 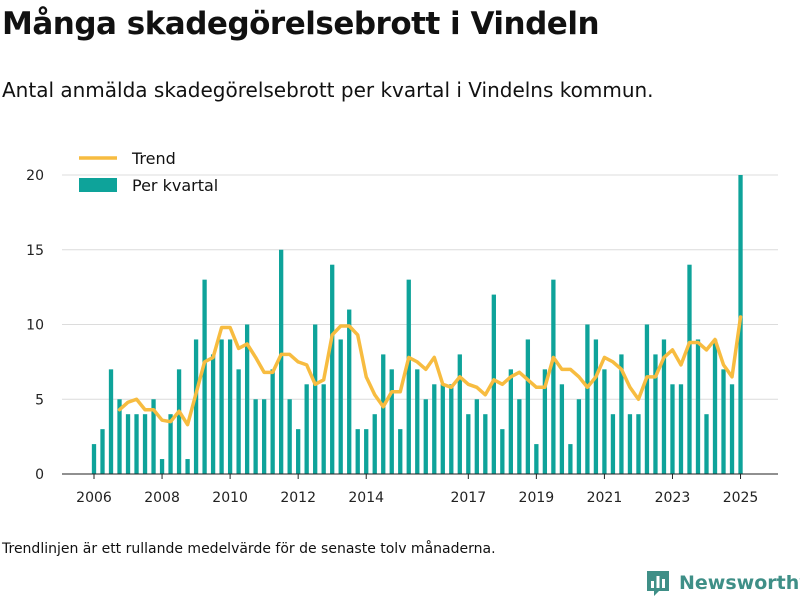 I want to click on y-tick-label: 10, so click(x=35, y=326).